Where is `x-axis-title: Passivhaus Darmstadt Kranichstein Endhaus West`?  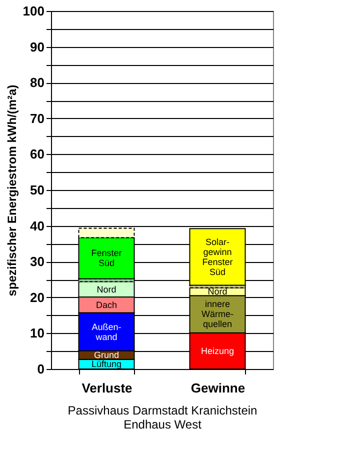
x-axis-title: Passivhaus Darmstadt Kranichstein Endhaus West is located at coordinates (163, 418).